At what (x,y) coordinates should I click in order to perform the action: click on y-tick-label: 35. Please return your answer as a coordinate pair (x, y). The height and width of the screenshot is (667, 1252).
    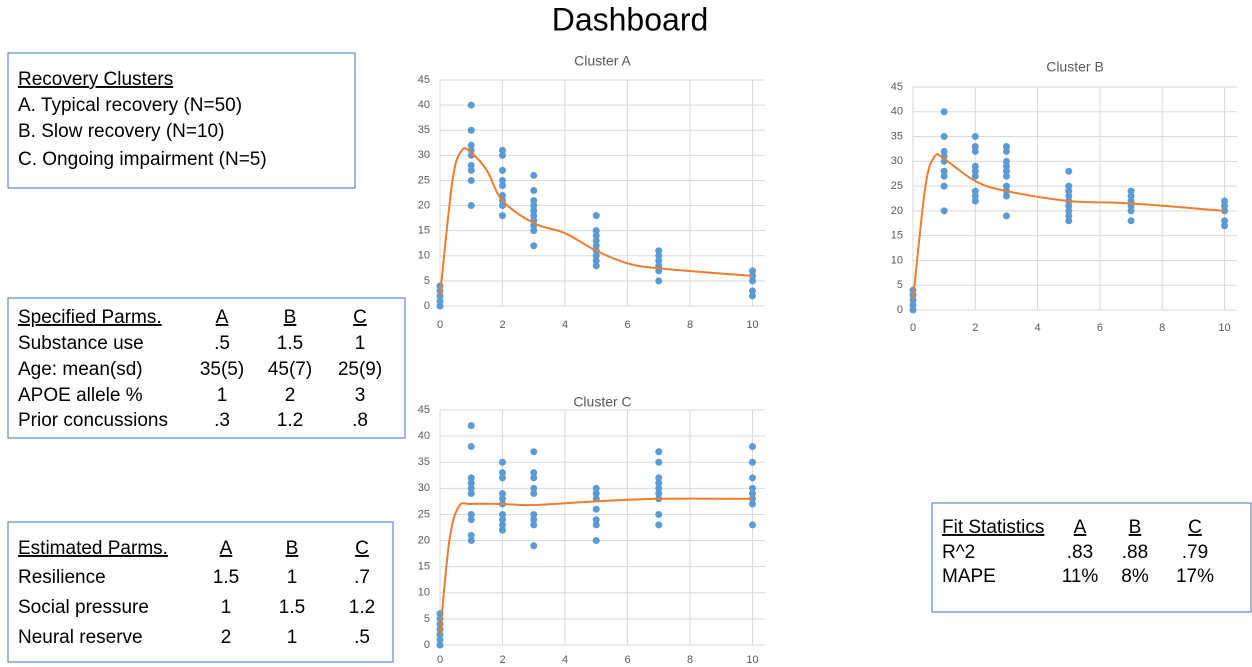
    Looking at the image, I should click on (424, 462).